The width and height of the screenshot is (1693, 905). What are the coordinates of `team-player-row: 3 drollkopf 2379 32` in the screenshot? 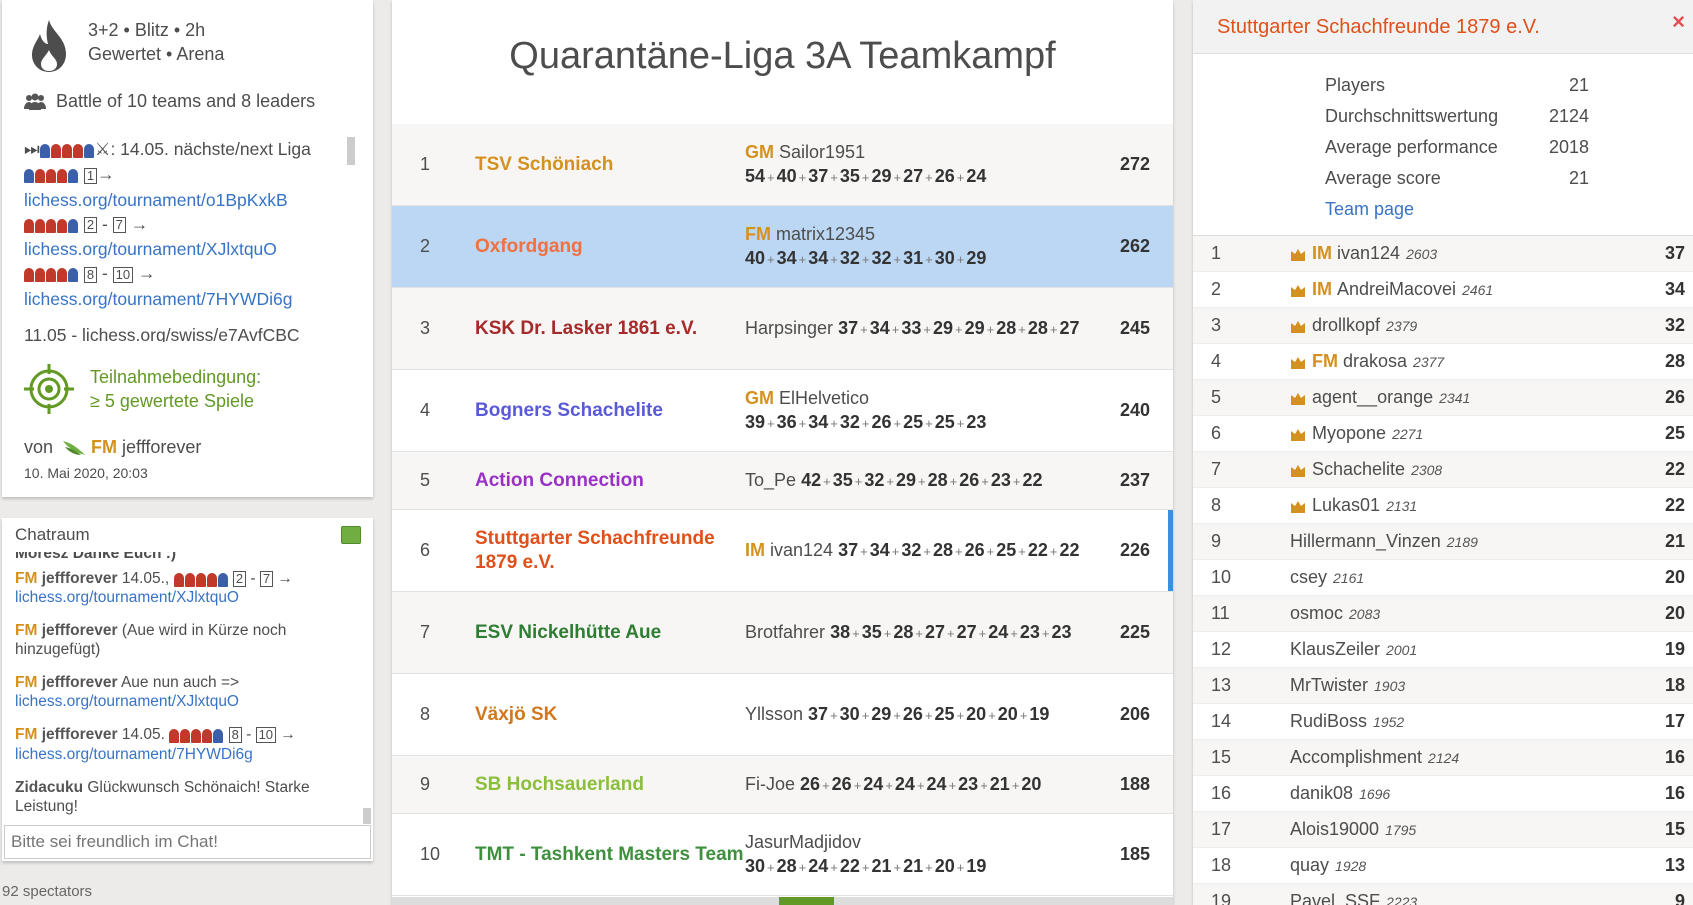 It's located at (1443, 326).